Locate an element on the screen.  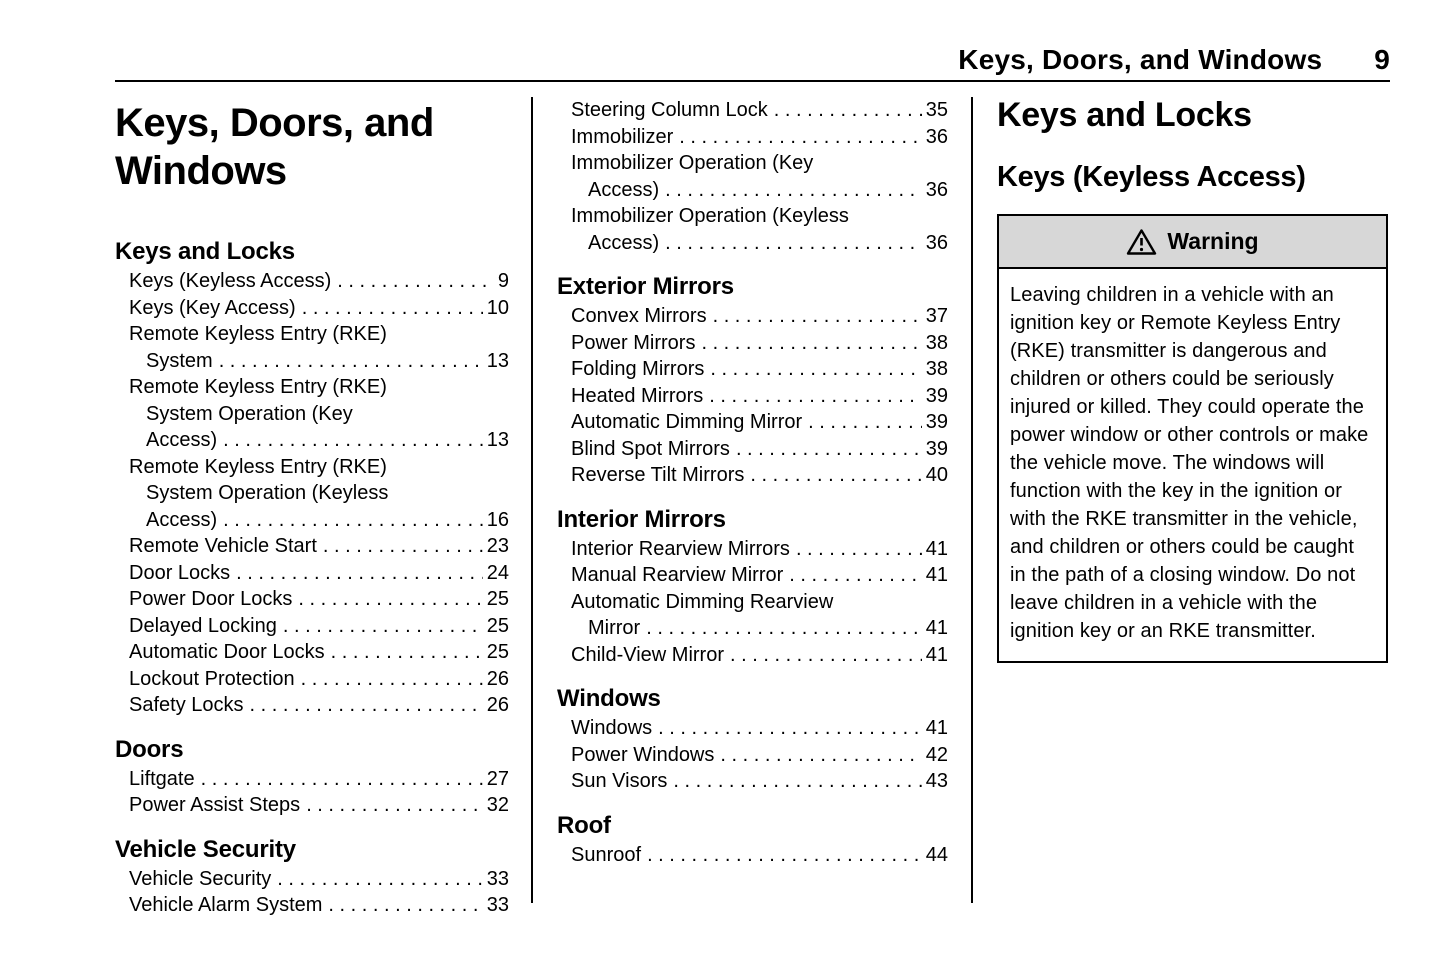
toc-entry-label: Interior Rearview Mirrors is located at coordinates (680, 548).